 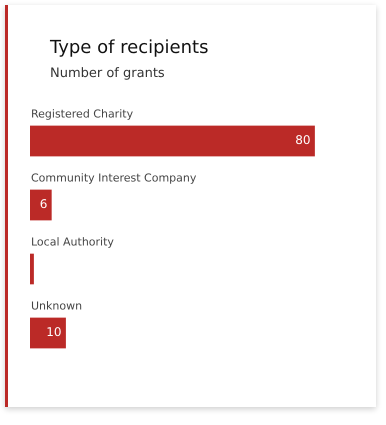 I want to click on chart-subtitle: Number of grants, so click(x=107, y=73).